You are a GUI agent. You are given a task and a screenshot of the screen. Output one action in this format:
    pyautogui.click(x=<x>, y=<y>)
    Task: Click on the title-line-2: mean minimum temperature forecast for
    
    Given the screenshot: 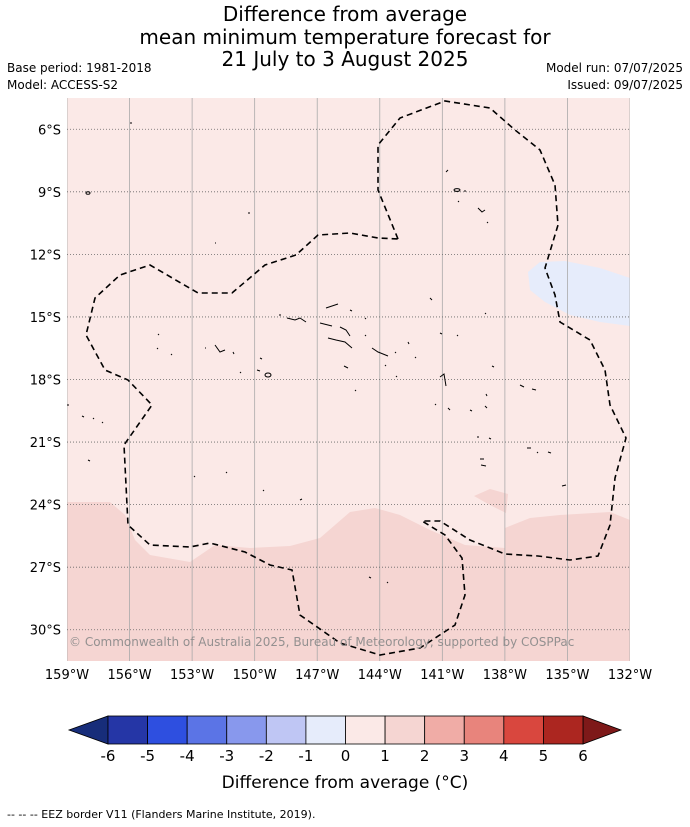 What is the action you would take?
    pyautogui.click(x=345, y=37)
    